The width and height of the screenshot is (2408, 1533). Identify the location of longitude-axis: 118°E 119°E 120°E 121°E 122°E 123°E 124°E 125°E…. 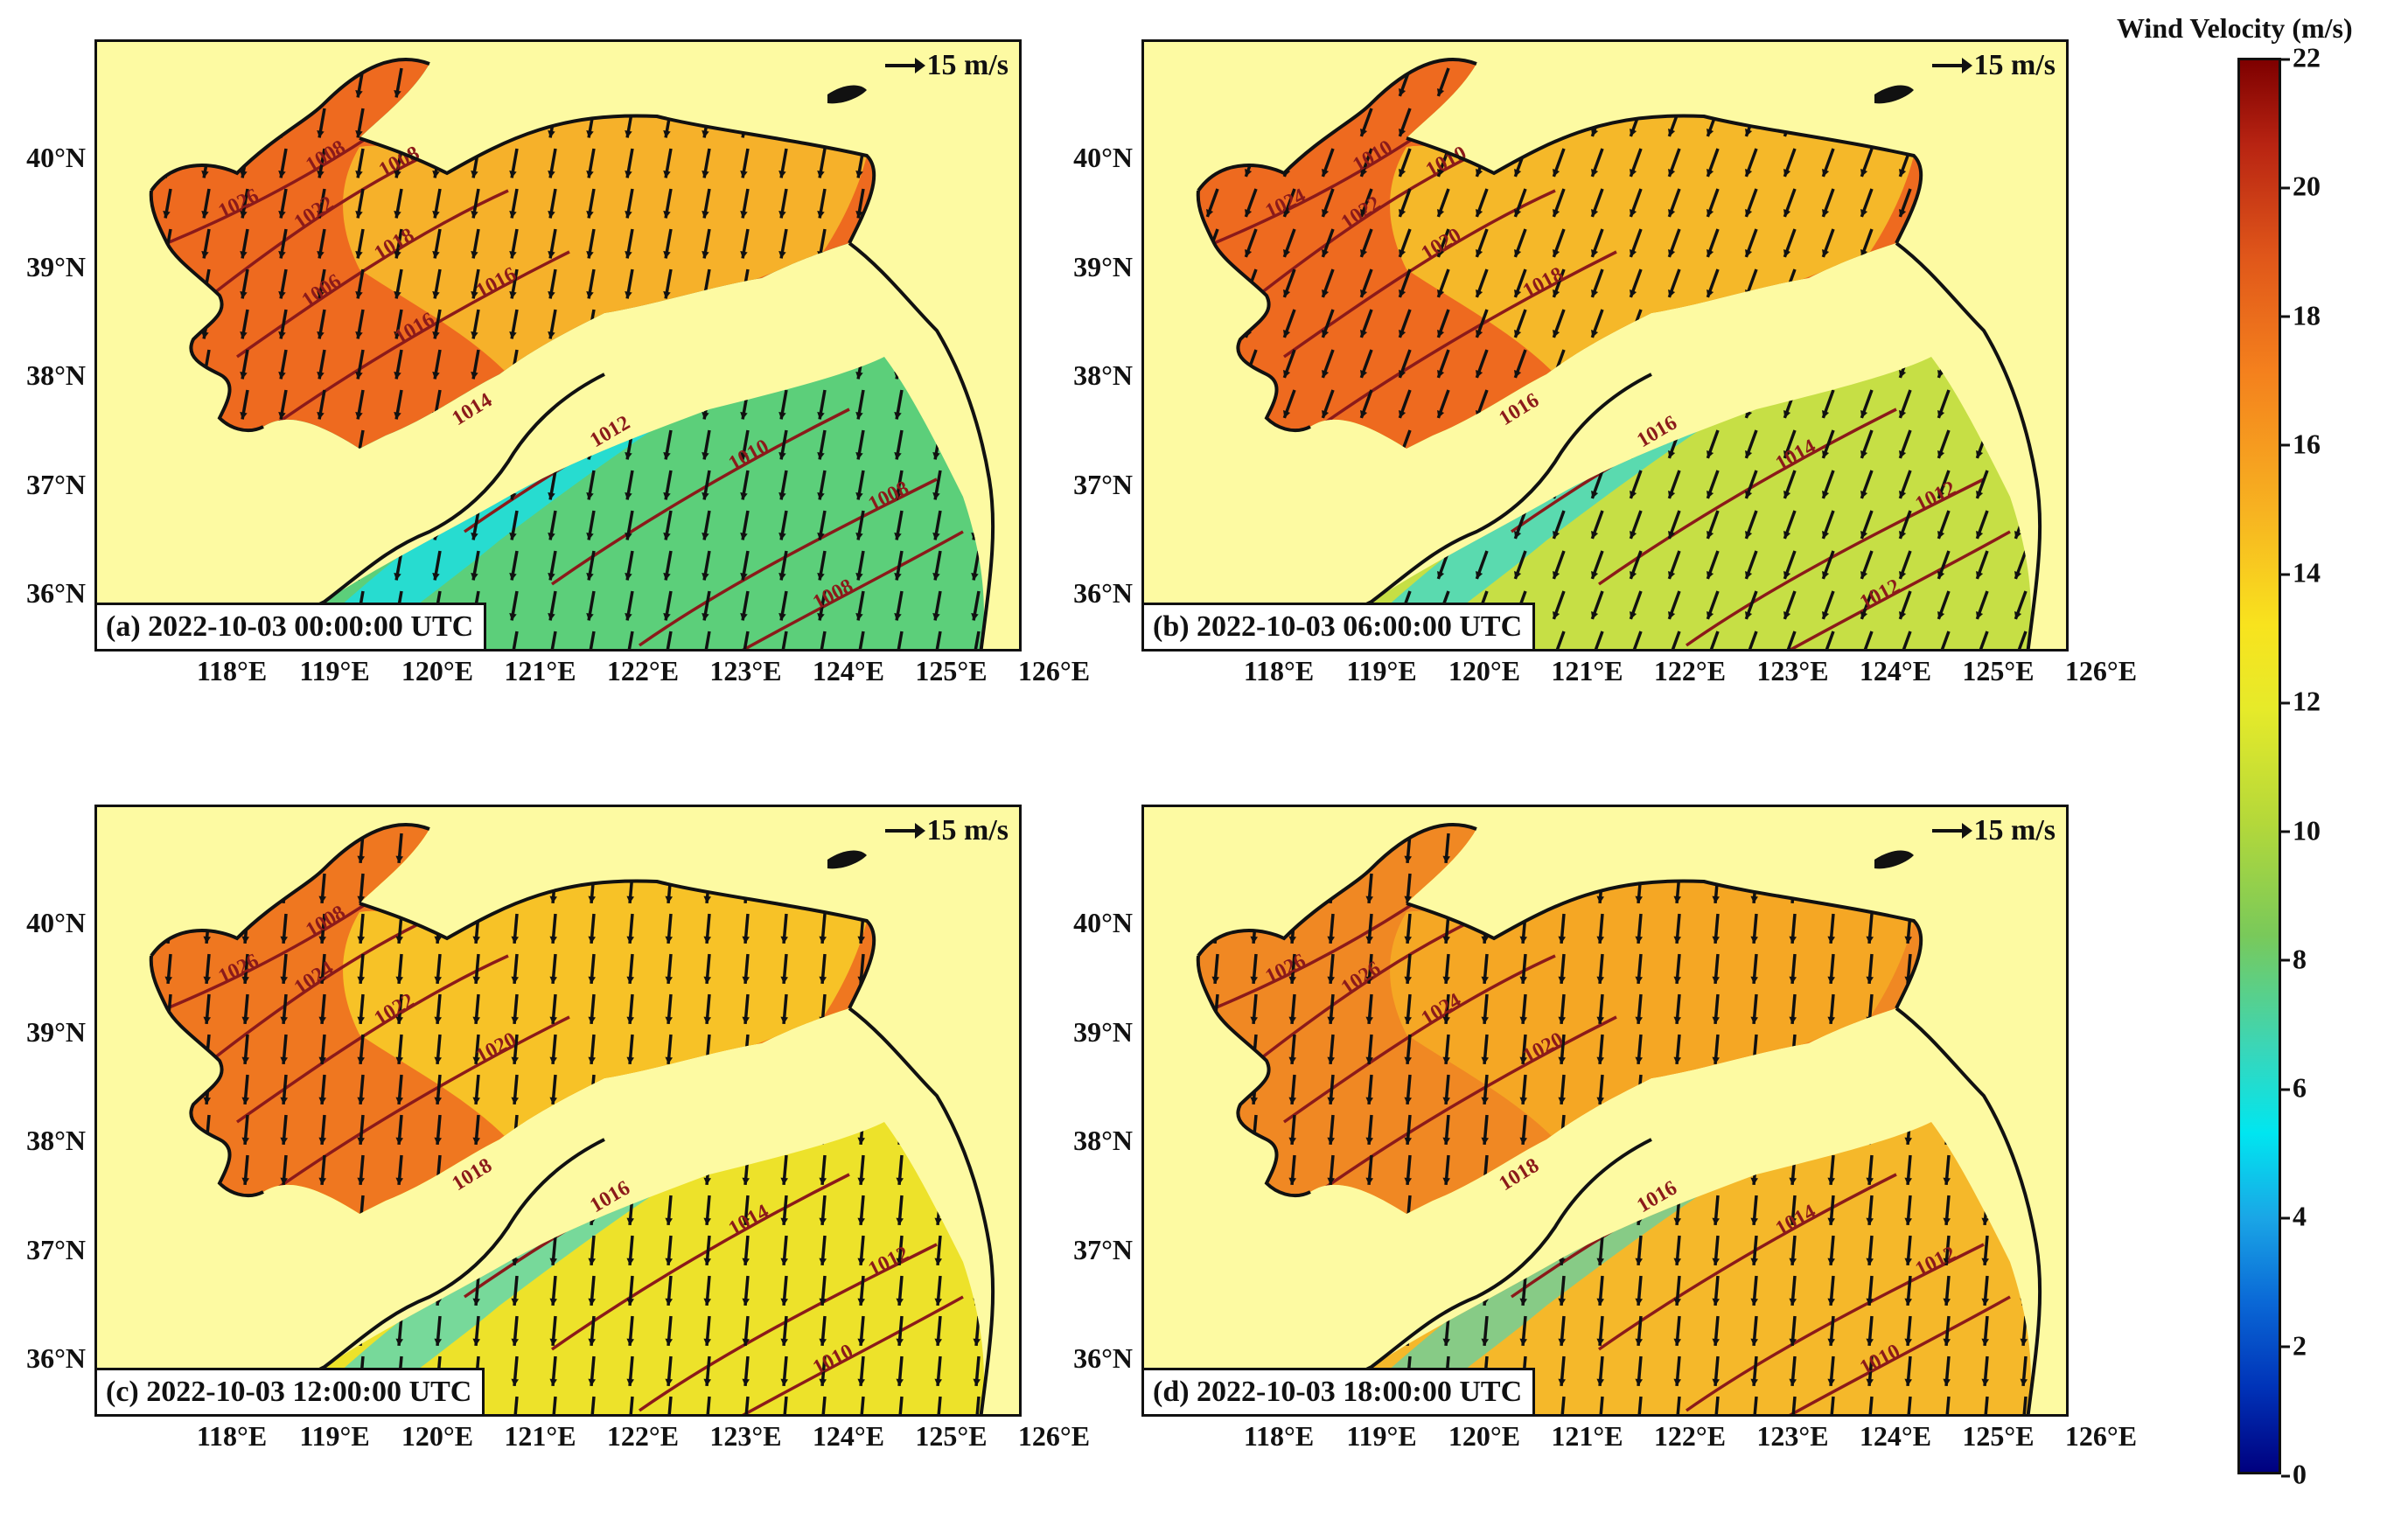
(1639, 1437).